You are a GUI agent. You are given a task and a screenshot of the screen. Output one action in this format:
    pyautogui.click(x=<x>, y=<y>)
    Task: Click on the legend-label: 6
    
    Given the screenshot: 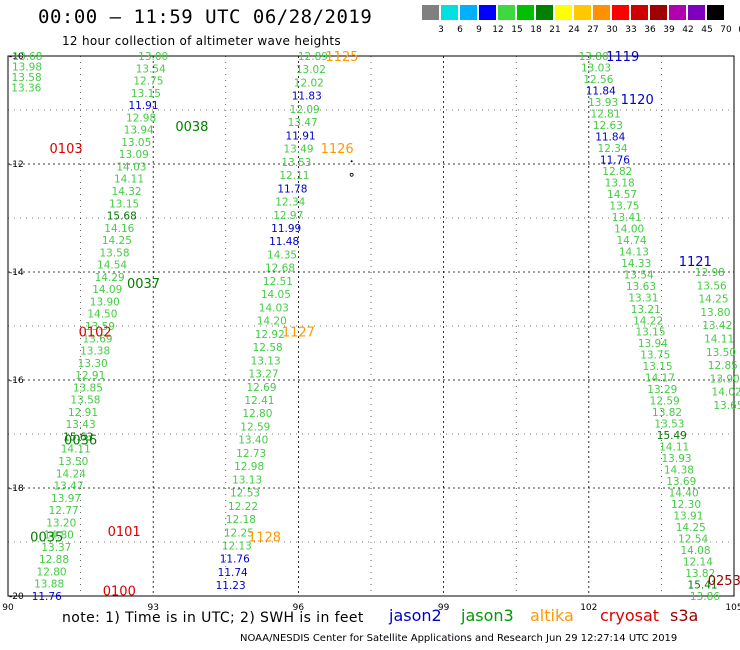 What is the action you would take?
    pyautogui.click(x=460, y=30)
    